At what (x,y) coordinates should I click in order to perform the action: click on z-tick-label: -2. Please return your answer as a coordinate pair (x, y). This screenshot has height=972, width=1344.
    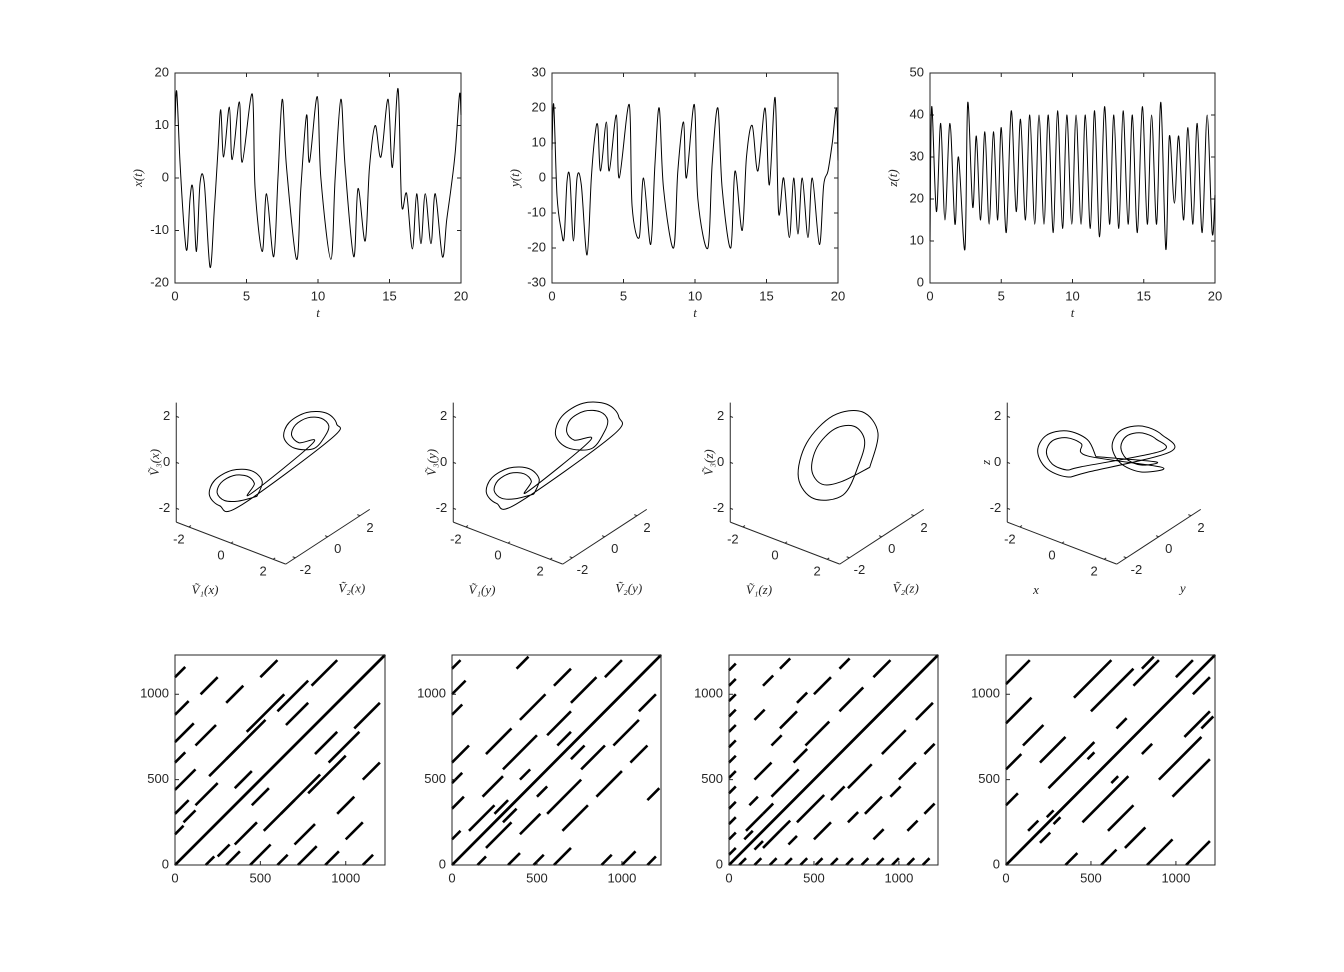
    Looking at the image, I should click on (442, 507).